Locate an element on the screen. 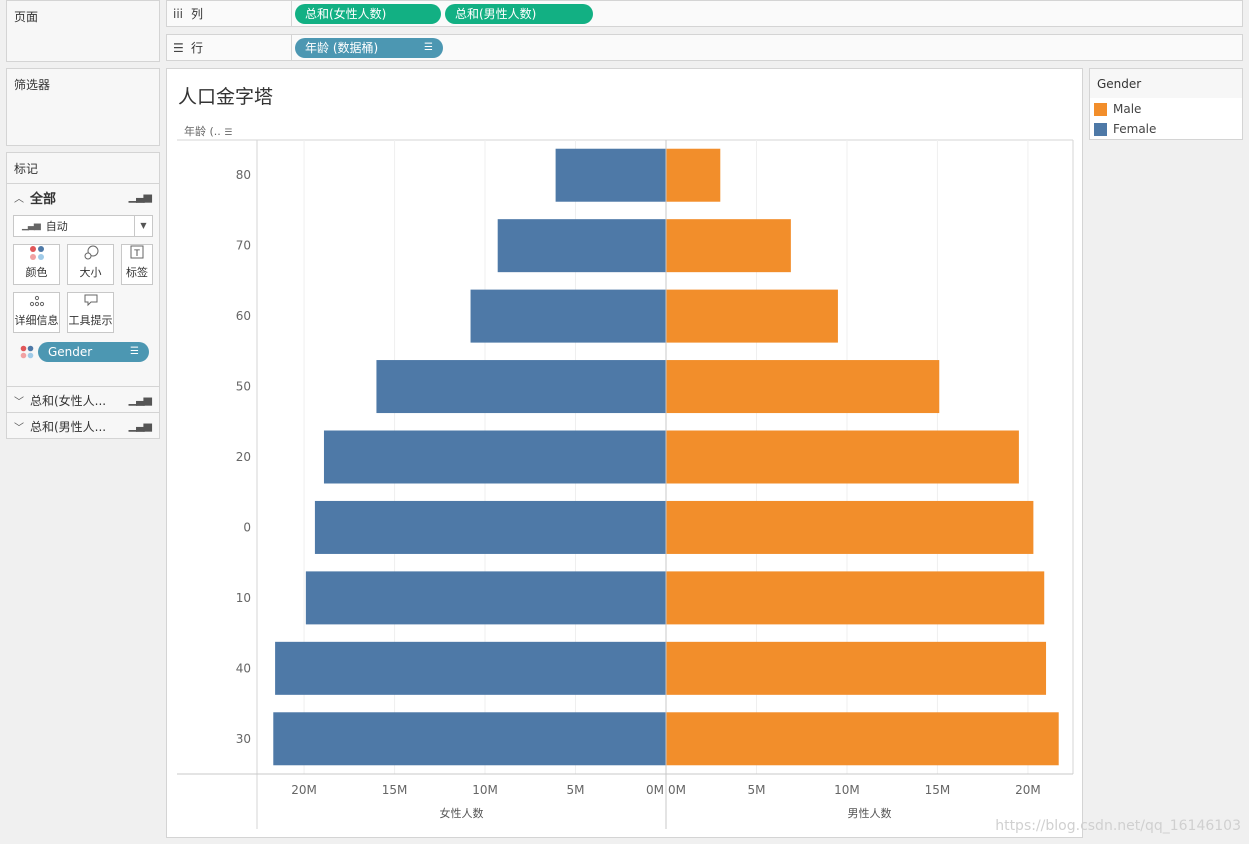  color-button-label: 颜色 is located at coordinates (36, 272).